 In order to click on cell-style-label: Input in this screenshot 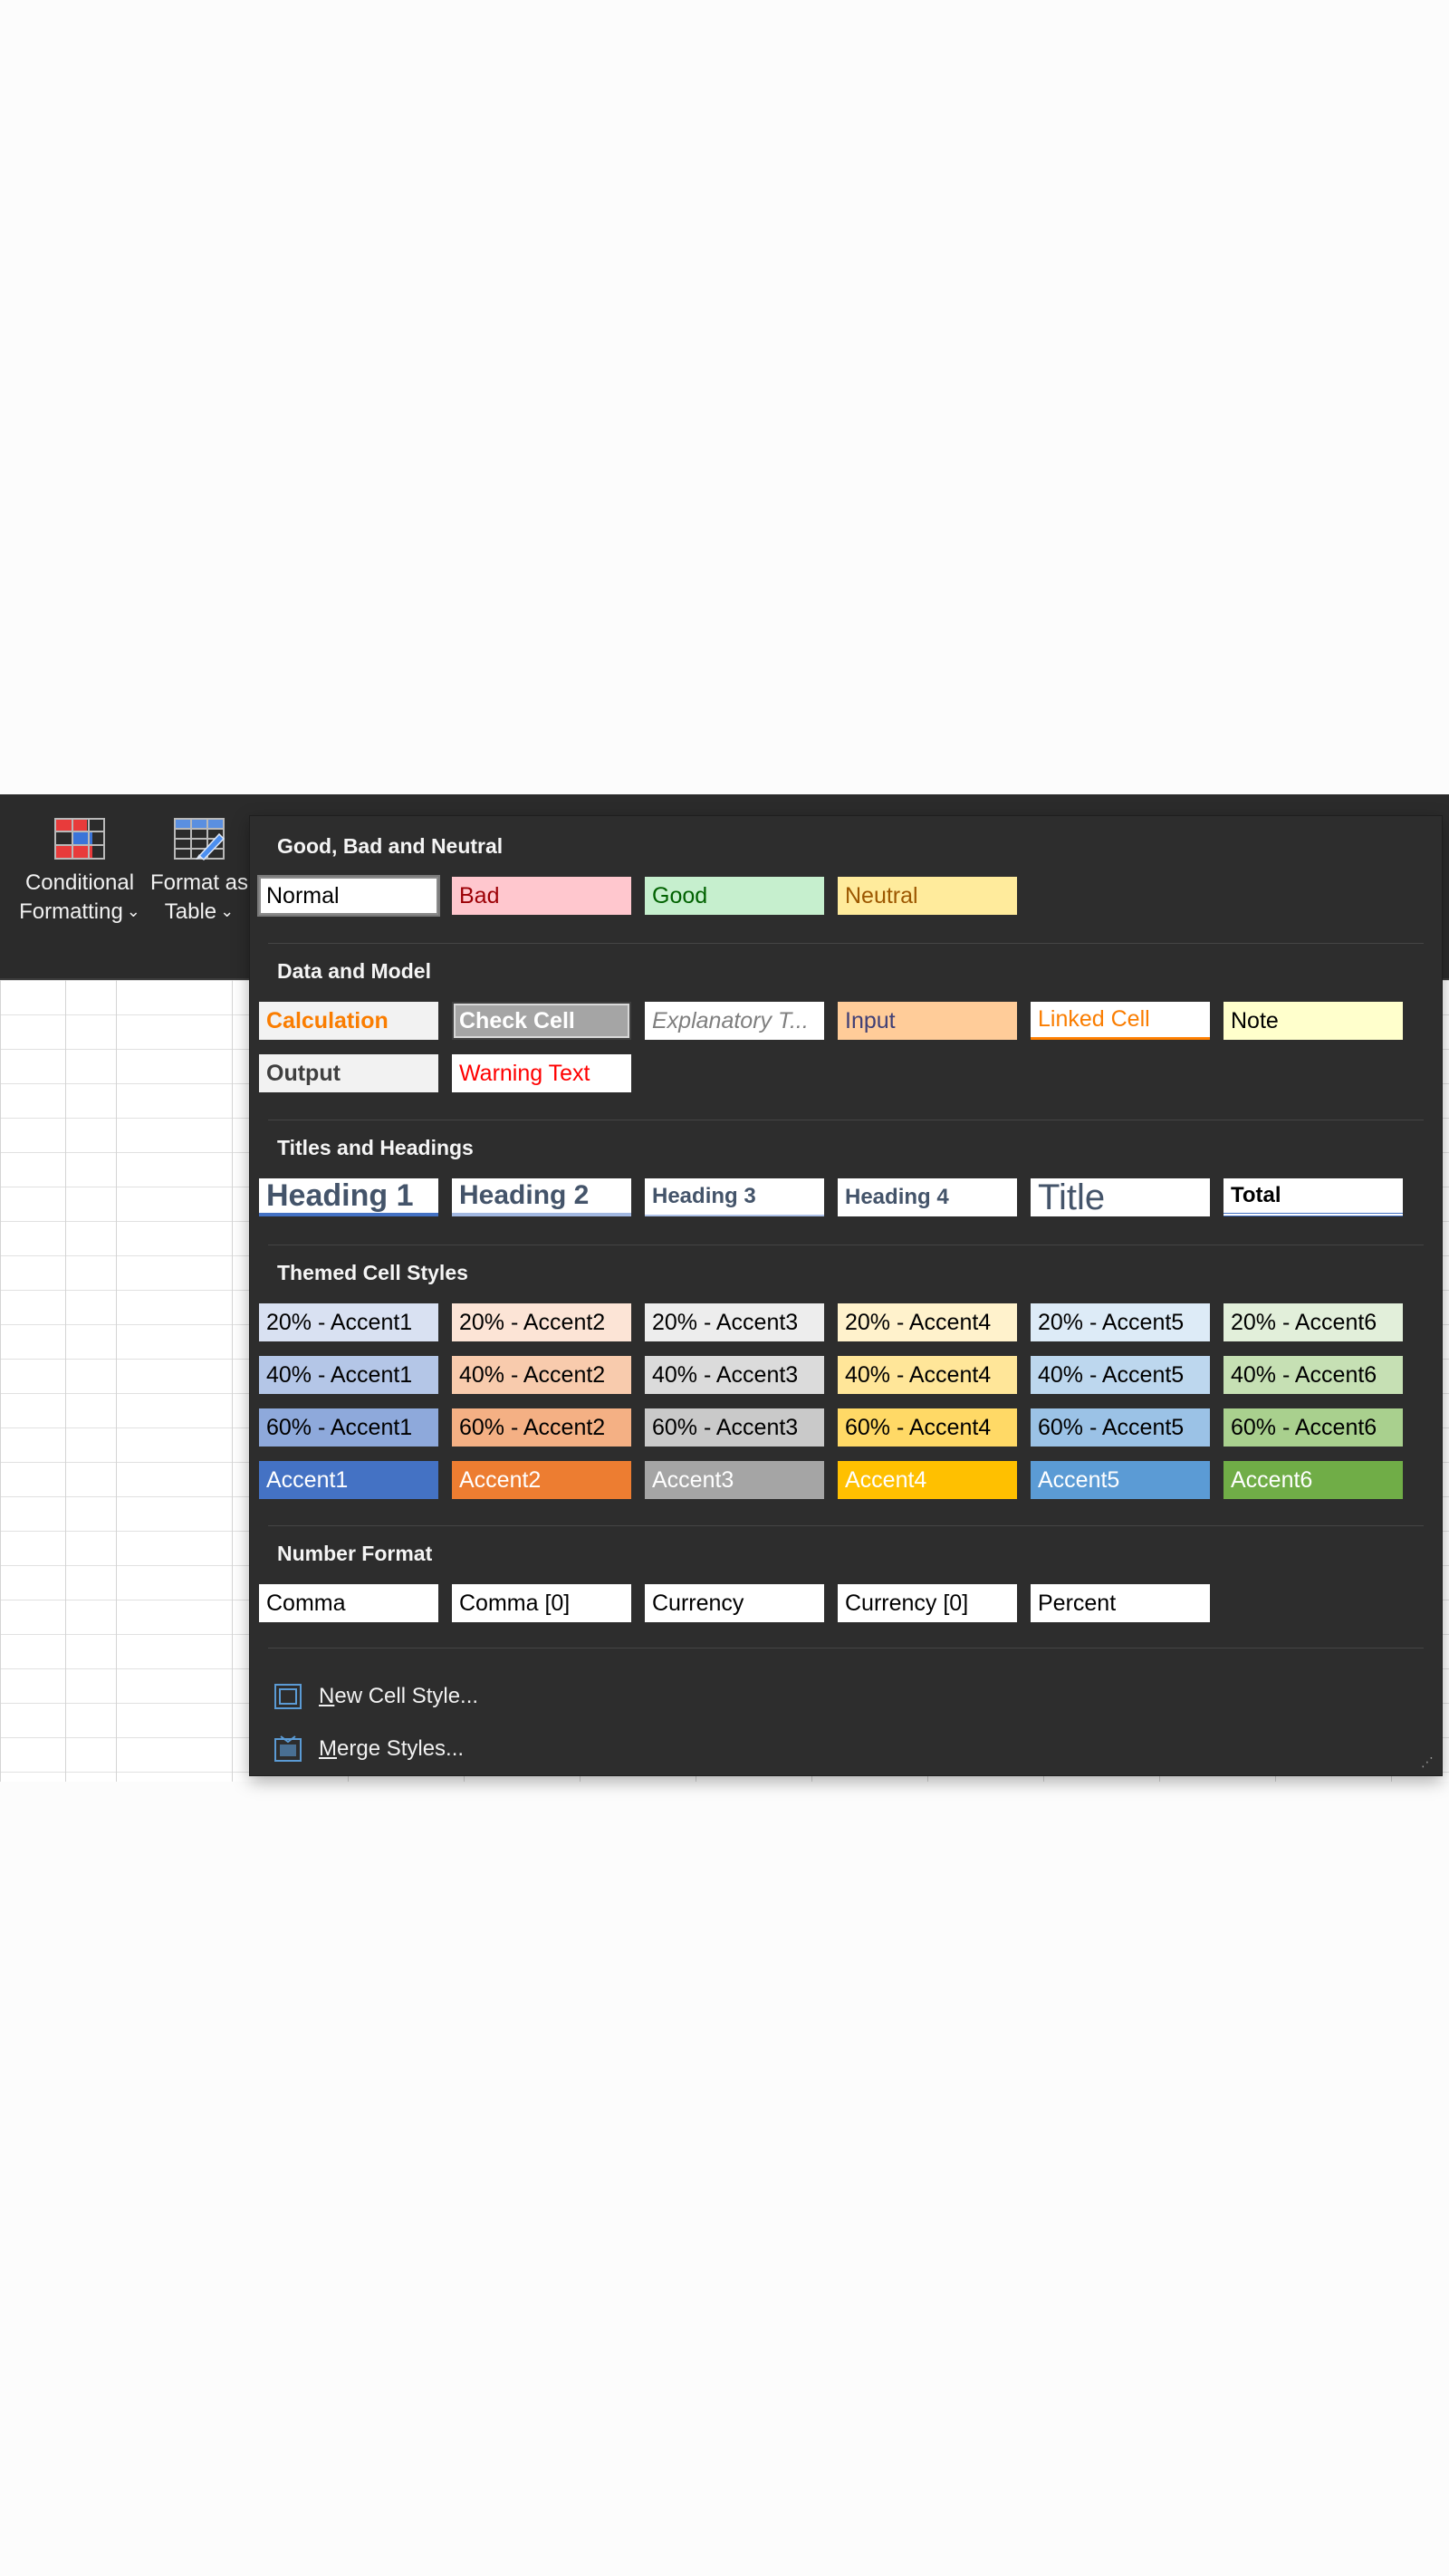, I will do `click(870, 1020)`.